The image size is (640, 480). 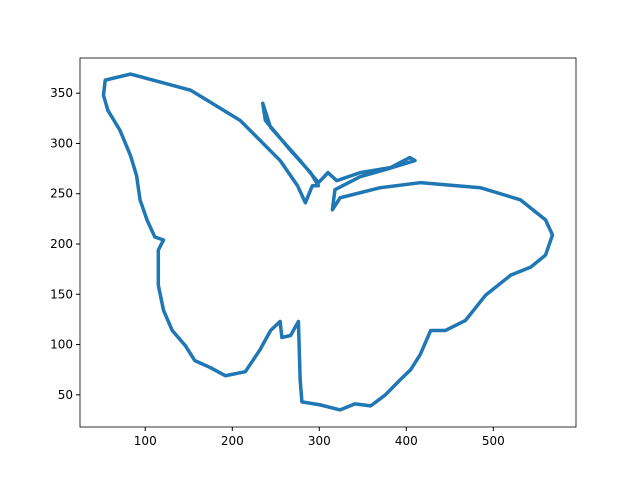 I want to click on y-tick-label: 350, so click(x=61, y=93).